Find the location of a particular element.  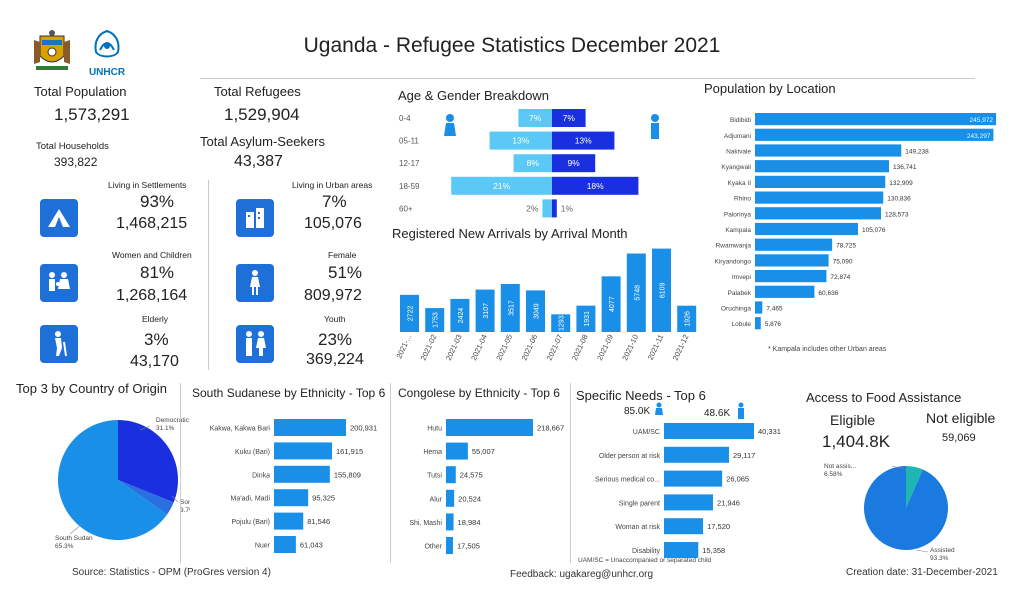

male-bar-label: 1% is located at coordinates (567, 208).